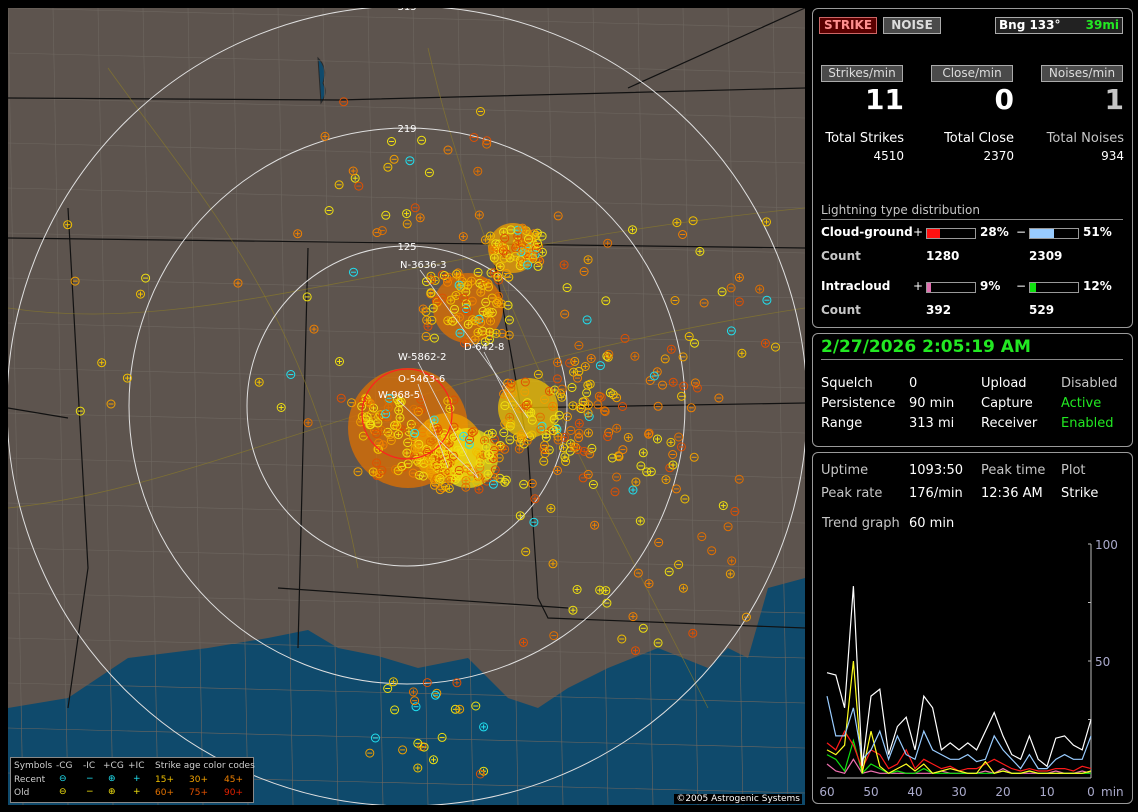  I want to click on peak-rate-label: Peak rate, so click(852, 493).